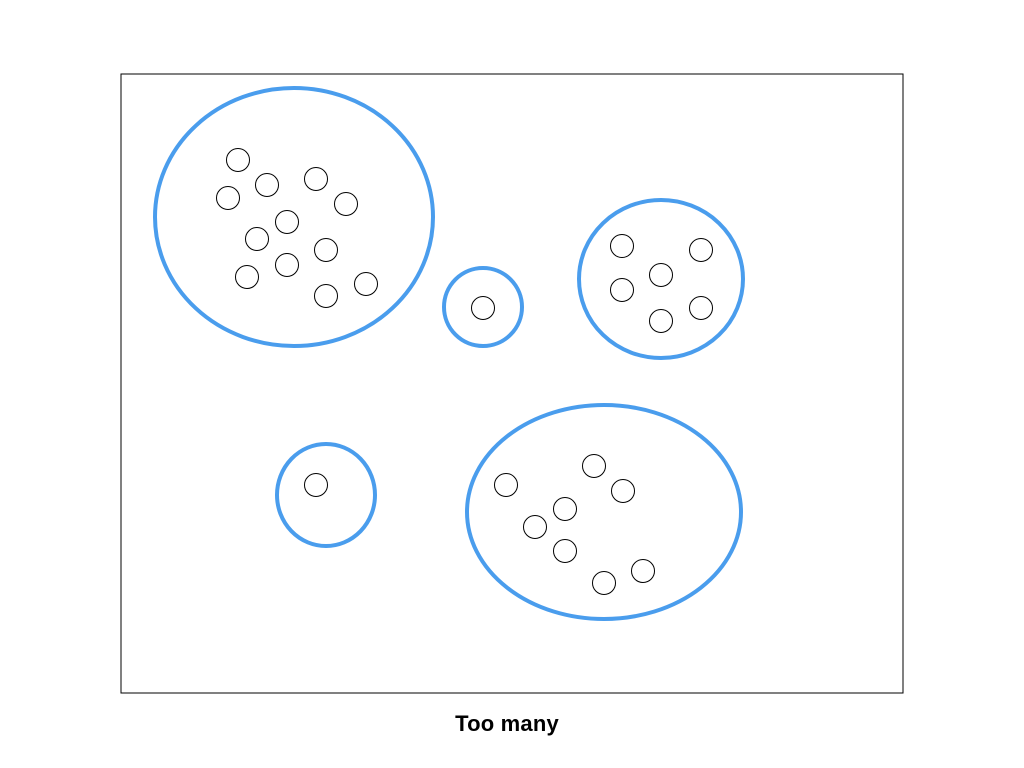  I want to click on diagram-caption: Too many, so click(507, 724).